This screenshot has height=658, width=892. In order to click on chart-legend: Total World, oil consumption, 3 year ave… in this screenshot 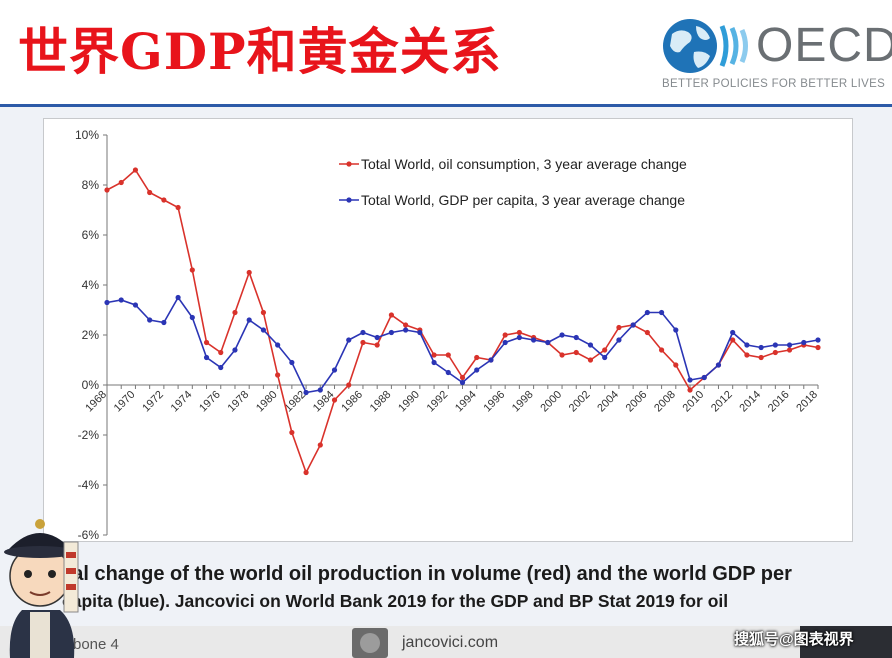, I will do `click(513, 182)`.